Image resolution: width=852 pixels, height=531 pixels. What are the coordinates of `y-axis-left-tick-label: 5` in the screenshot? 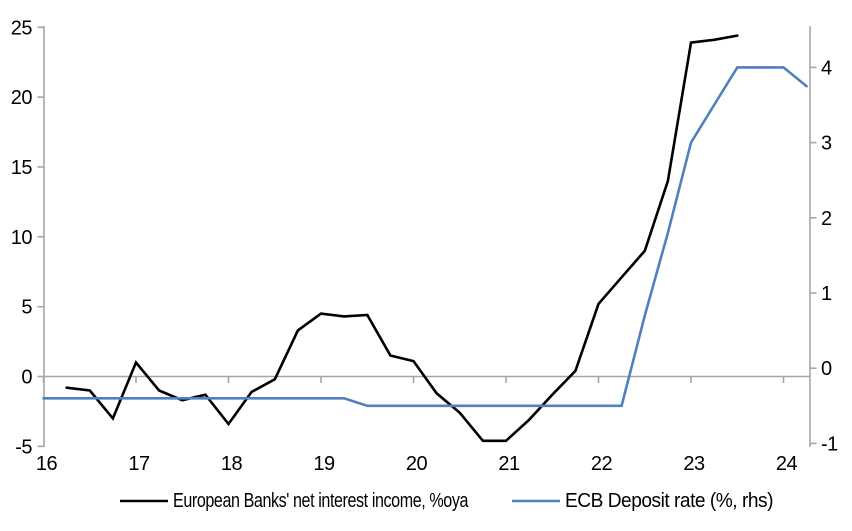 It's located at (26, 308).